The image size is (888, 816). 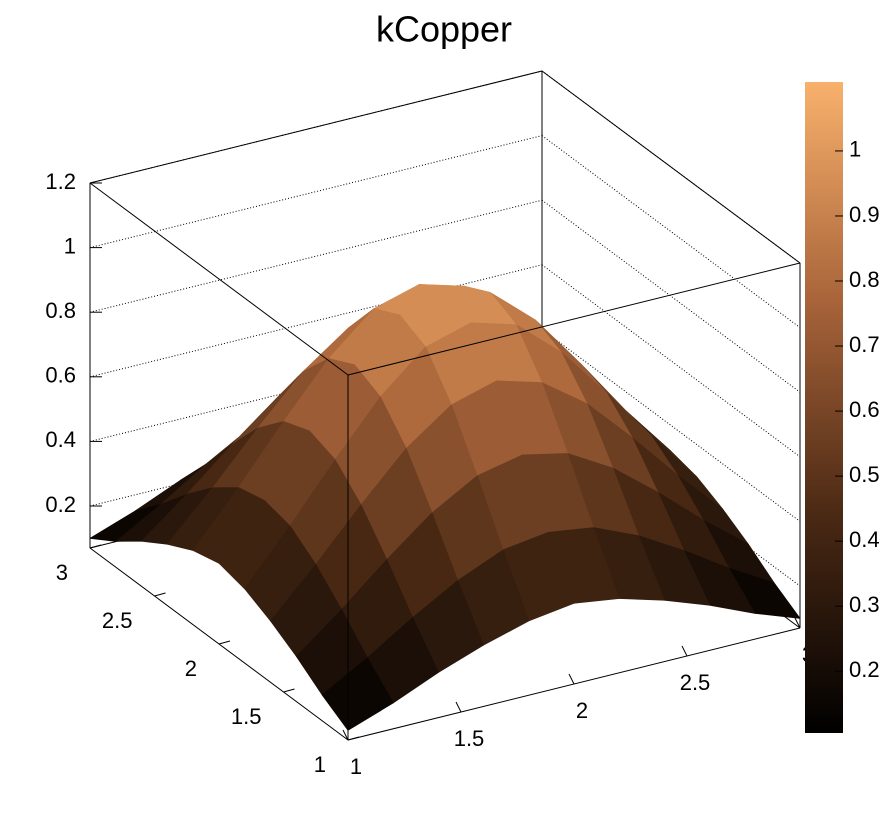 I want to click on z-tick-label: 0.2, so click(x=60, y=504).